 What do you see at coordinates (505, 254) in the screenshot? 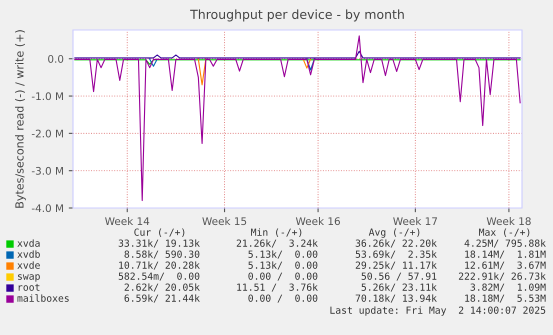
I see `text: 18.14M/ 1.81M` at bounding box center [505, 254].